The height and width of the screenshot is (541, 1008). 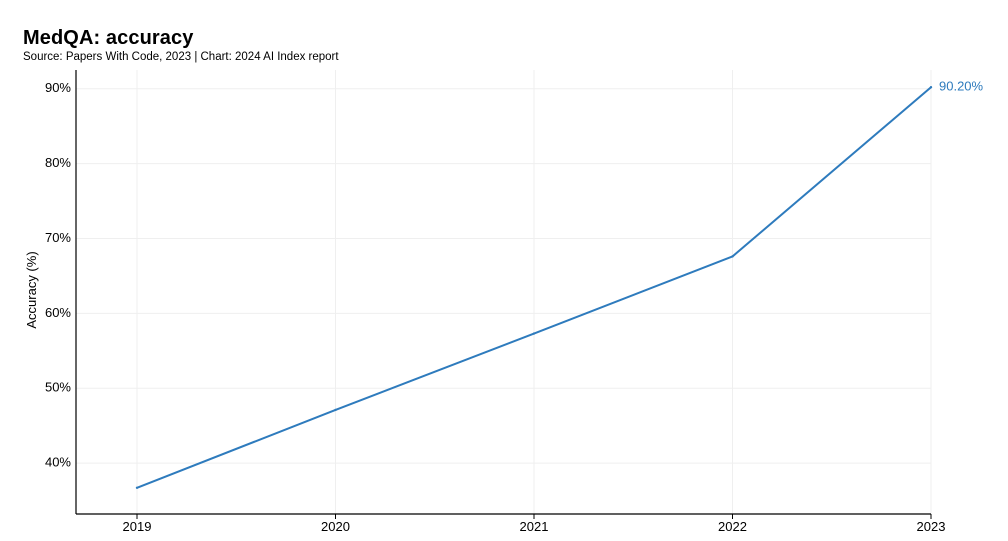 What do you see at coordinates (335, 526) in the screenshot?
I see `x-tick-label: 2020` at bounding box center [335, 526].